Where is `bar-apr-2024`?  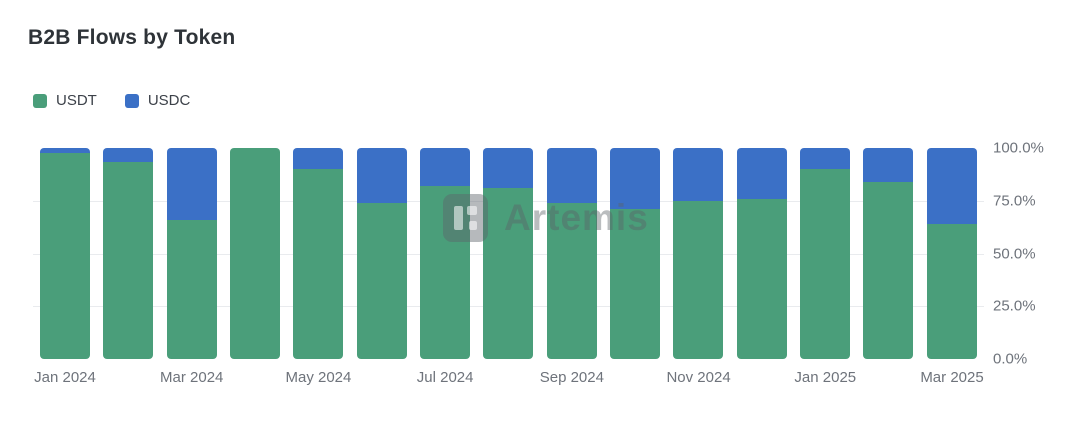
bar-apr-2024 is located at coordinates (255, 253).